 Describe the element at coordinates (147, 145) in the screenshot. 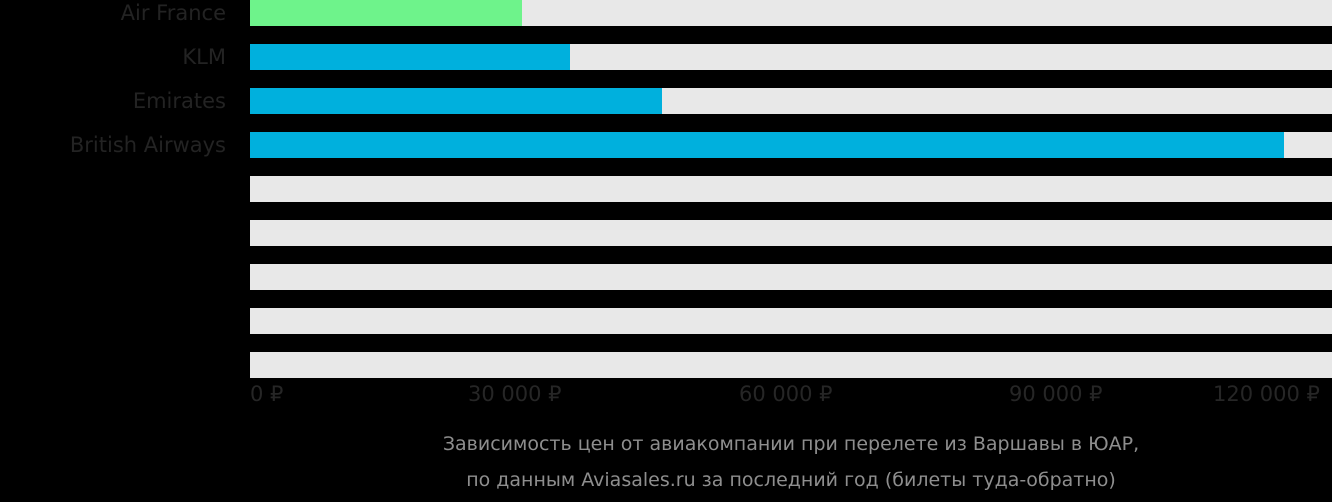

I see `category-label: British Airways` at that location.